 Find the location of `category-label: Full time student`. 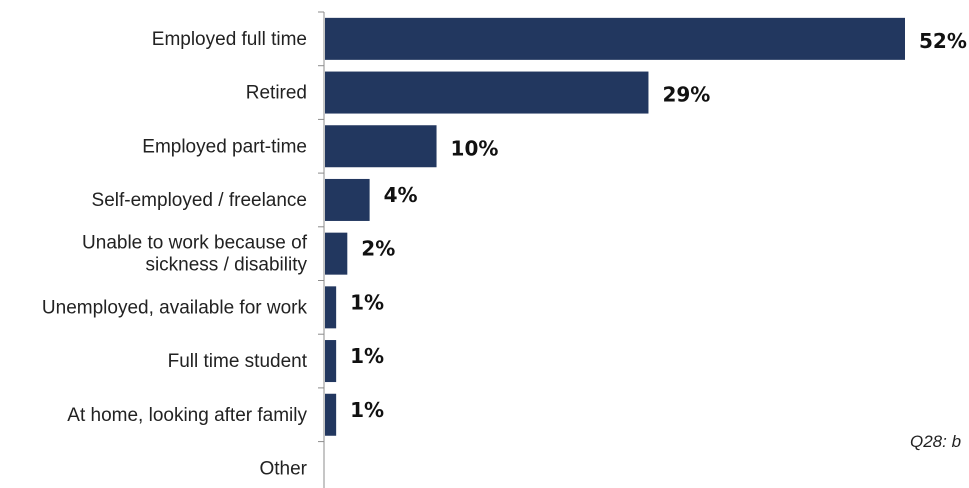

category-label: Full time student is located at coordinates (238, 361).